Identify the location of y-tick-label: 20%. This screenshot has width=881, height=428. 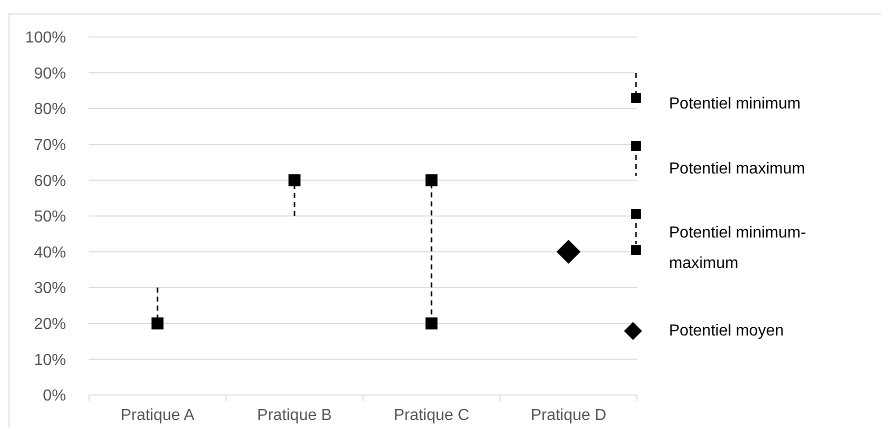
(50, 324).